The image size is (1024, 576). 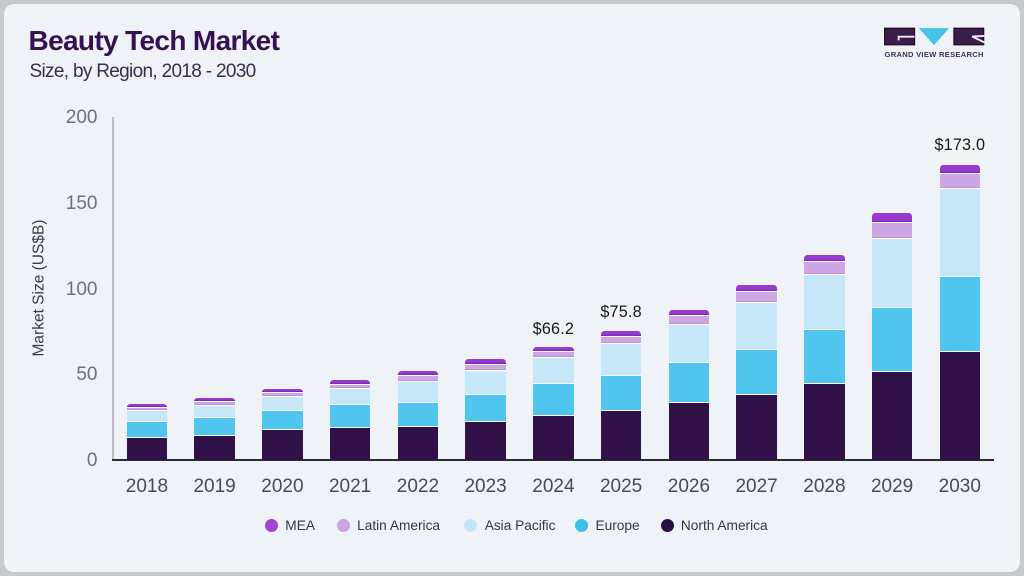 I want to click on svg-text: GRAND VIEW RESEARCH, so click(x=935, y=54).